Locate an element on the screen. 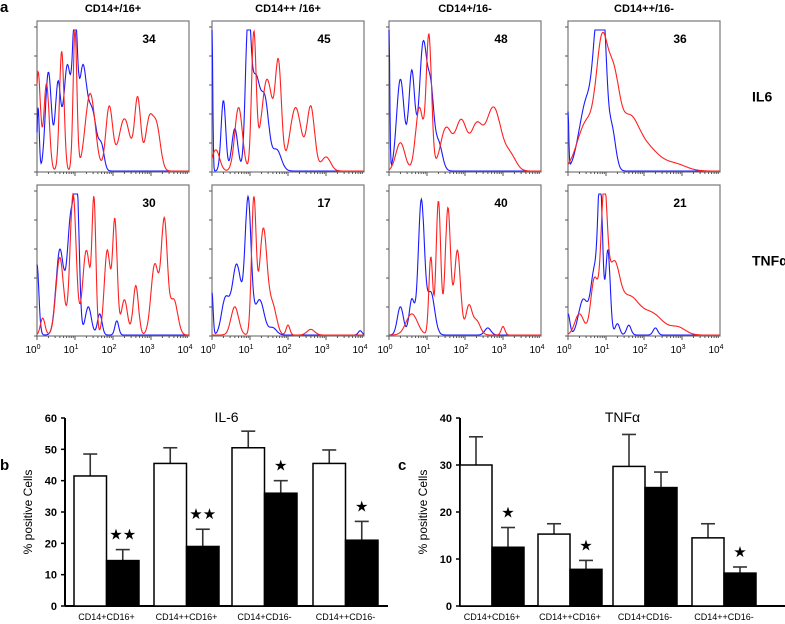 This screenshot has width=785, height=624. percent-label: 34 is located at coordinates (149, 39).